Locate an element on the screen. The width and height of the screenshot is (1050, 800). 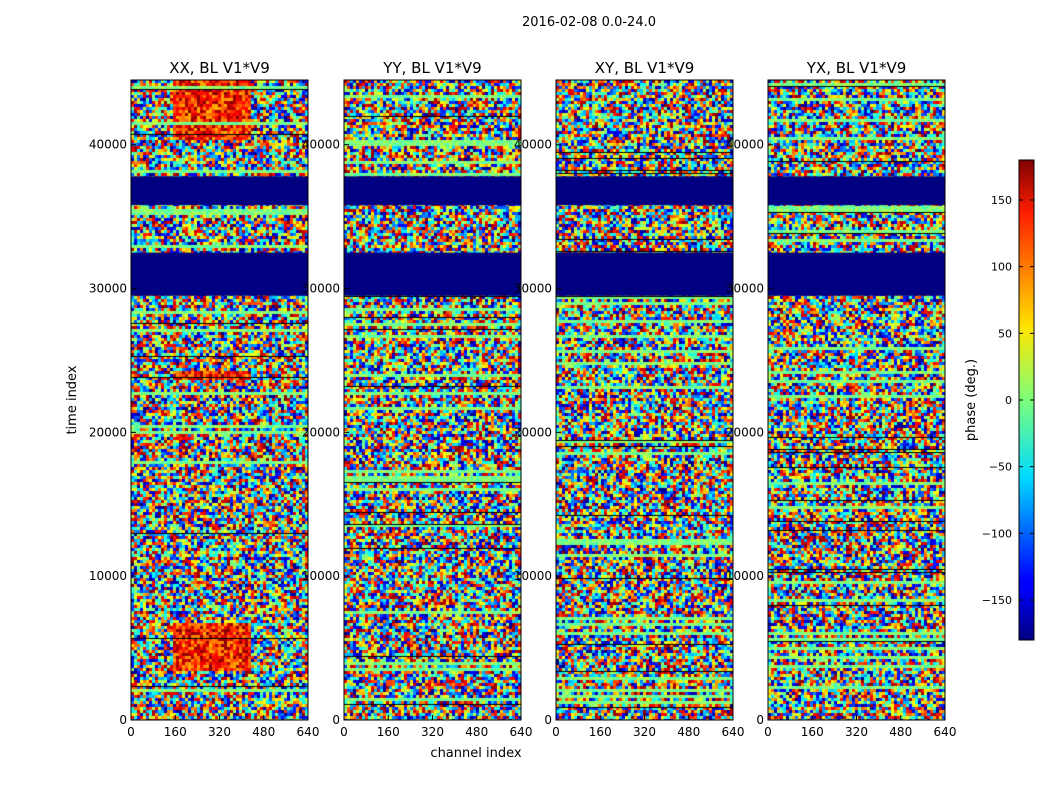
figure-title: 2016-02-08 0.0-24.0 is located at coordinates (589, 22).